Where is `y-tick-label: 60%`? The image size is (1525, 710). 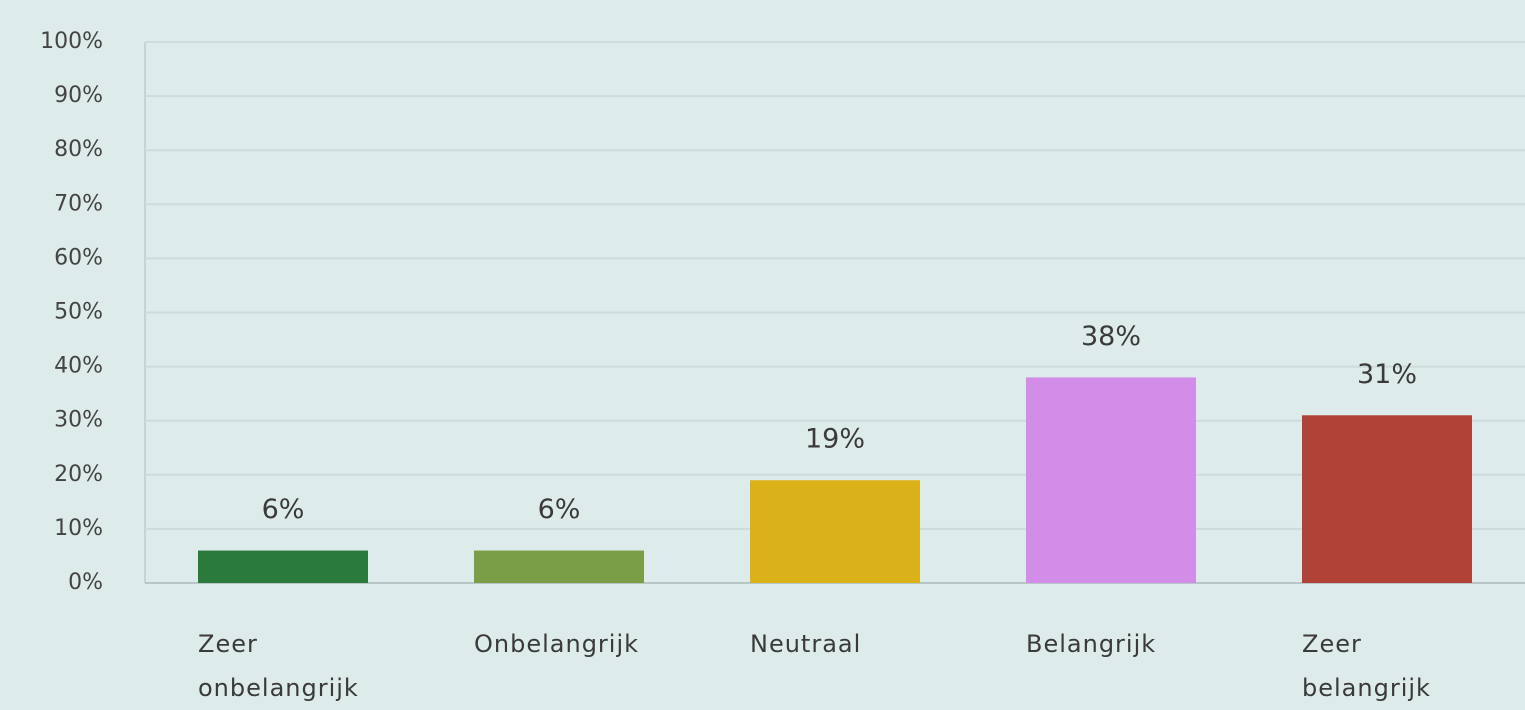
y-tick-label: 60% is located at coordinates (78, 257).